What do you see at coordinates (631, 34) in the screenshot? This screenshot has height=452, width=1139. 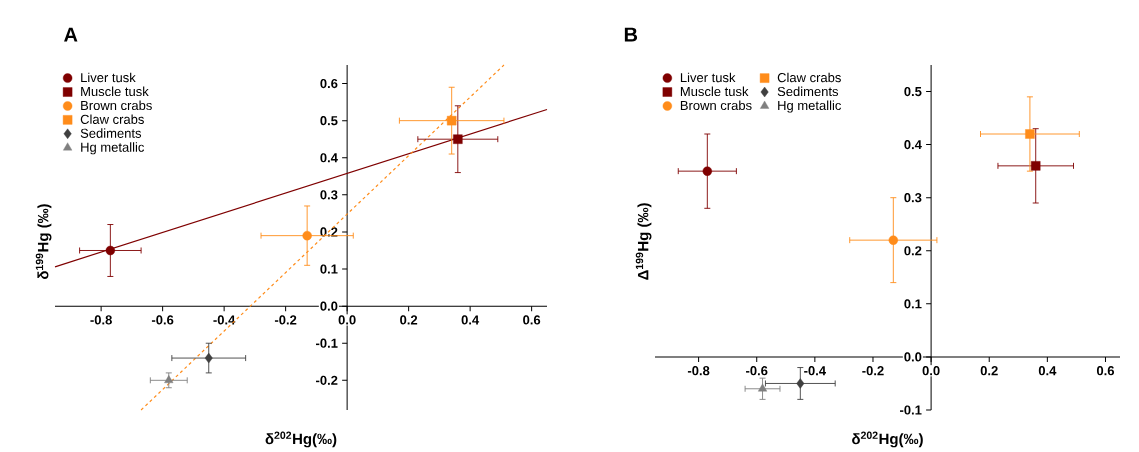 I see `chart-title: B` at bounding box center [631, 34].